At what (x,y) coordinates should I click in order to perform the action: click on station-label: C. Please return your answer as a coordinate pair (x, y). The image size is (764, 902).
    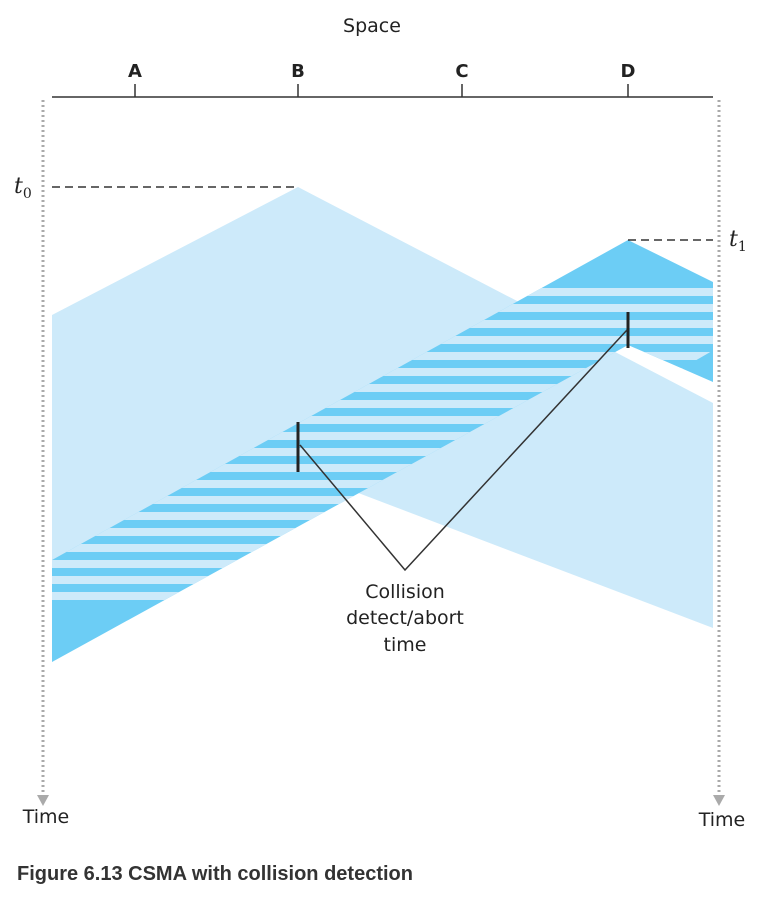
    Looking at the image, I should click on (461, 71).